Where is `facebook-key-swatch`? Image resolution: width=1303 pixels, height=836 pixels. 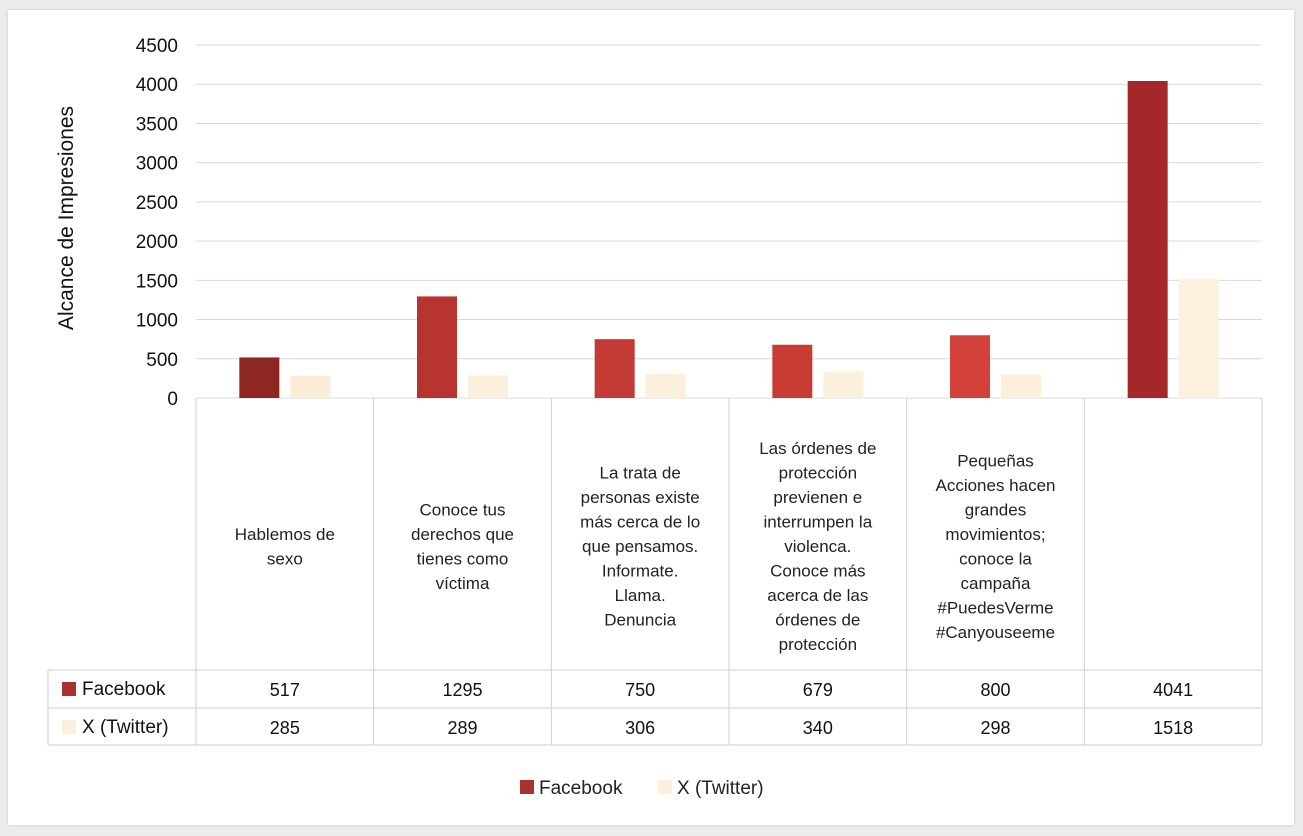
facebook-key-swatch is located at coordinates (69, 689).